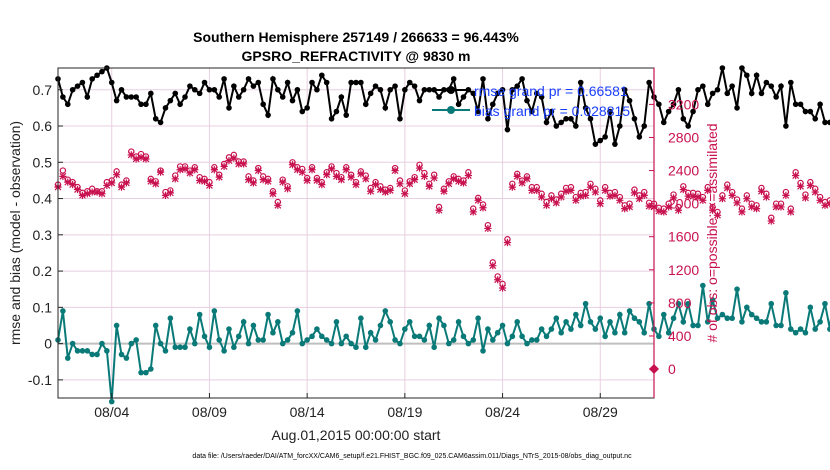 The width and height of the screenshot is (830, 470). Describe the element at coordinates (356, 56) in the screenshot. I see `chart-title-line2: GPSRO_REFRACTIVITY @ 9830 m` at that location.